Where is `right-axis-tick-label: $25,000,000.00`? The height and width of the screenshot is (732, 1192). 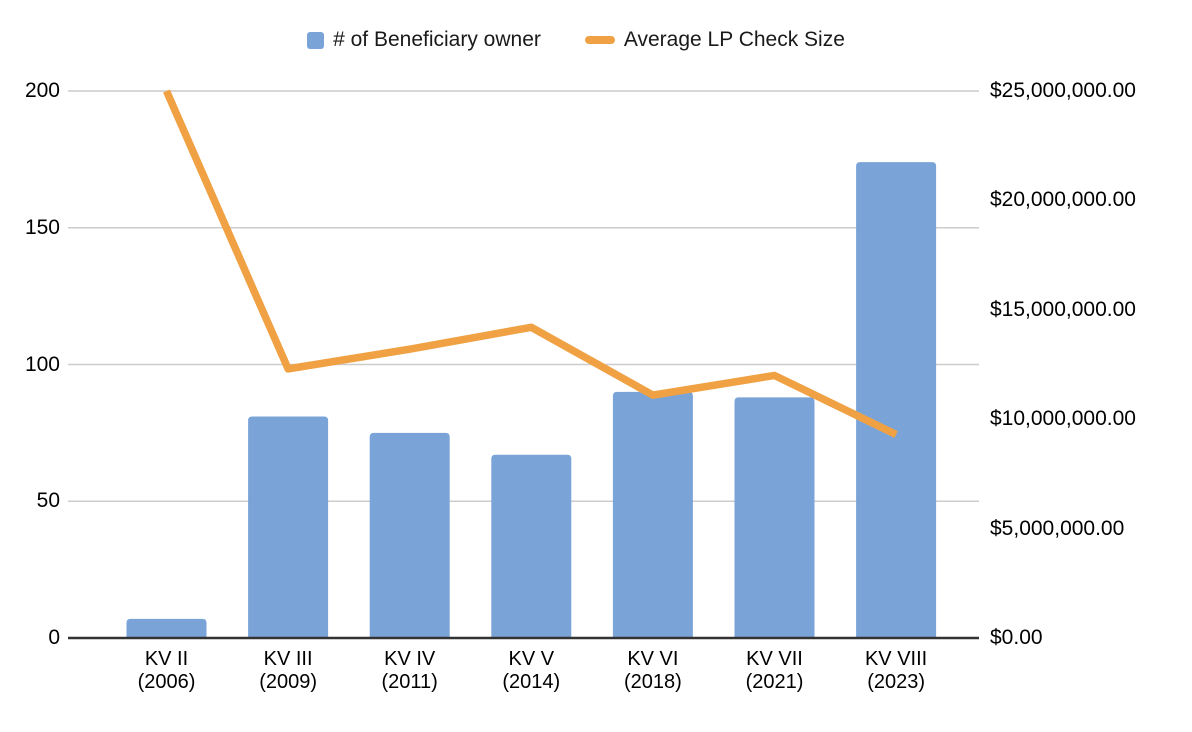 right-axis-tick-label: $25,000,000.00 is located at coordinates (1063, 90).